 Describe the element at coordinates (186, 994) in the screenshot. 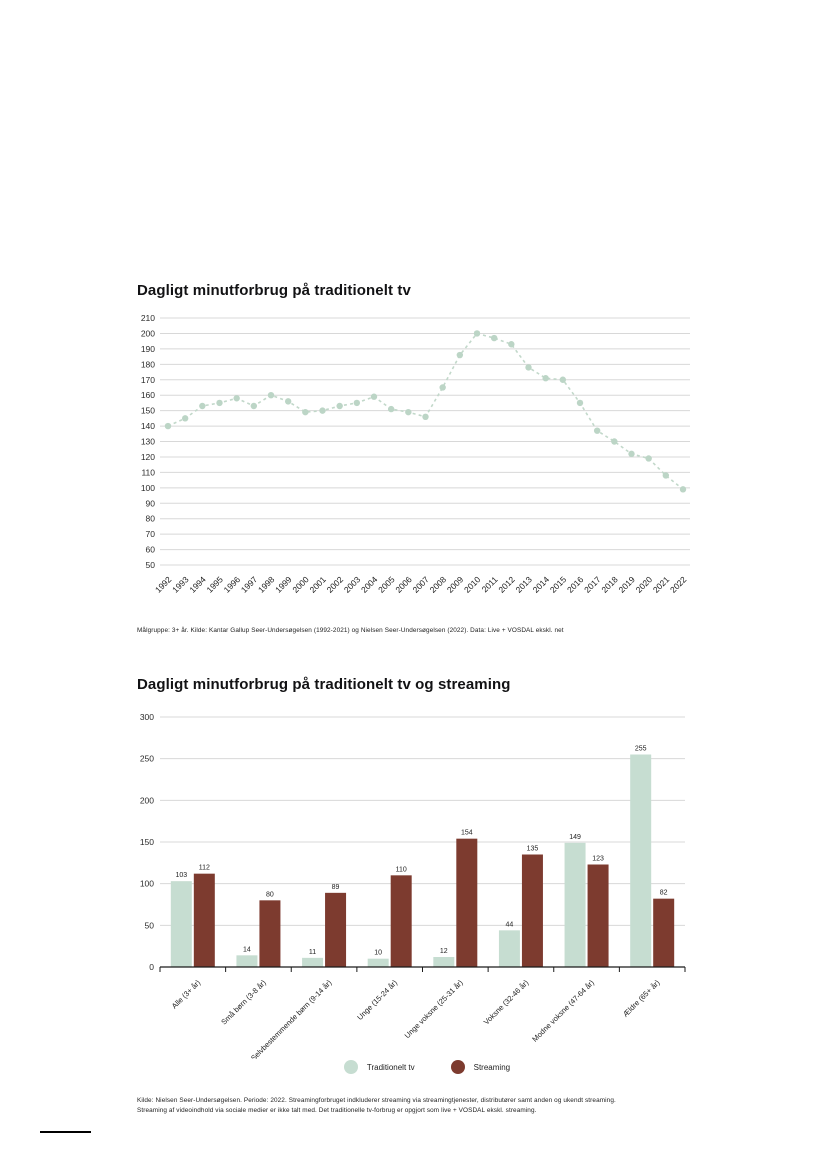

I see `category-label: Alle (3+ år)` at that location.